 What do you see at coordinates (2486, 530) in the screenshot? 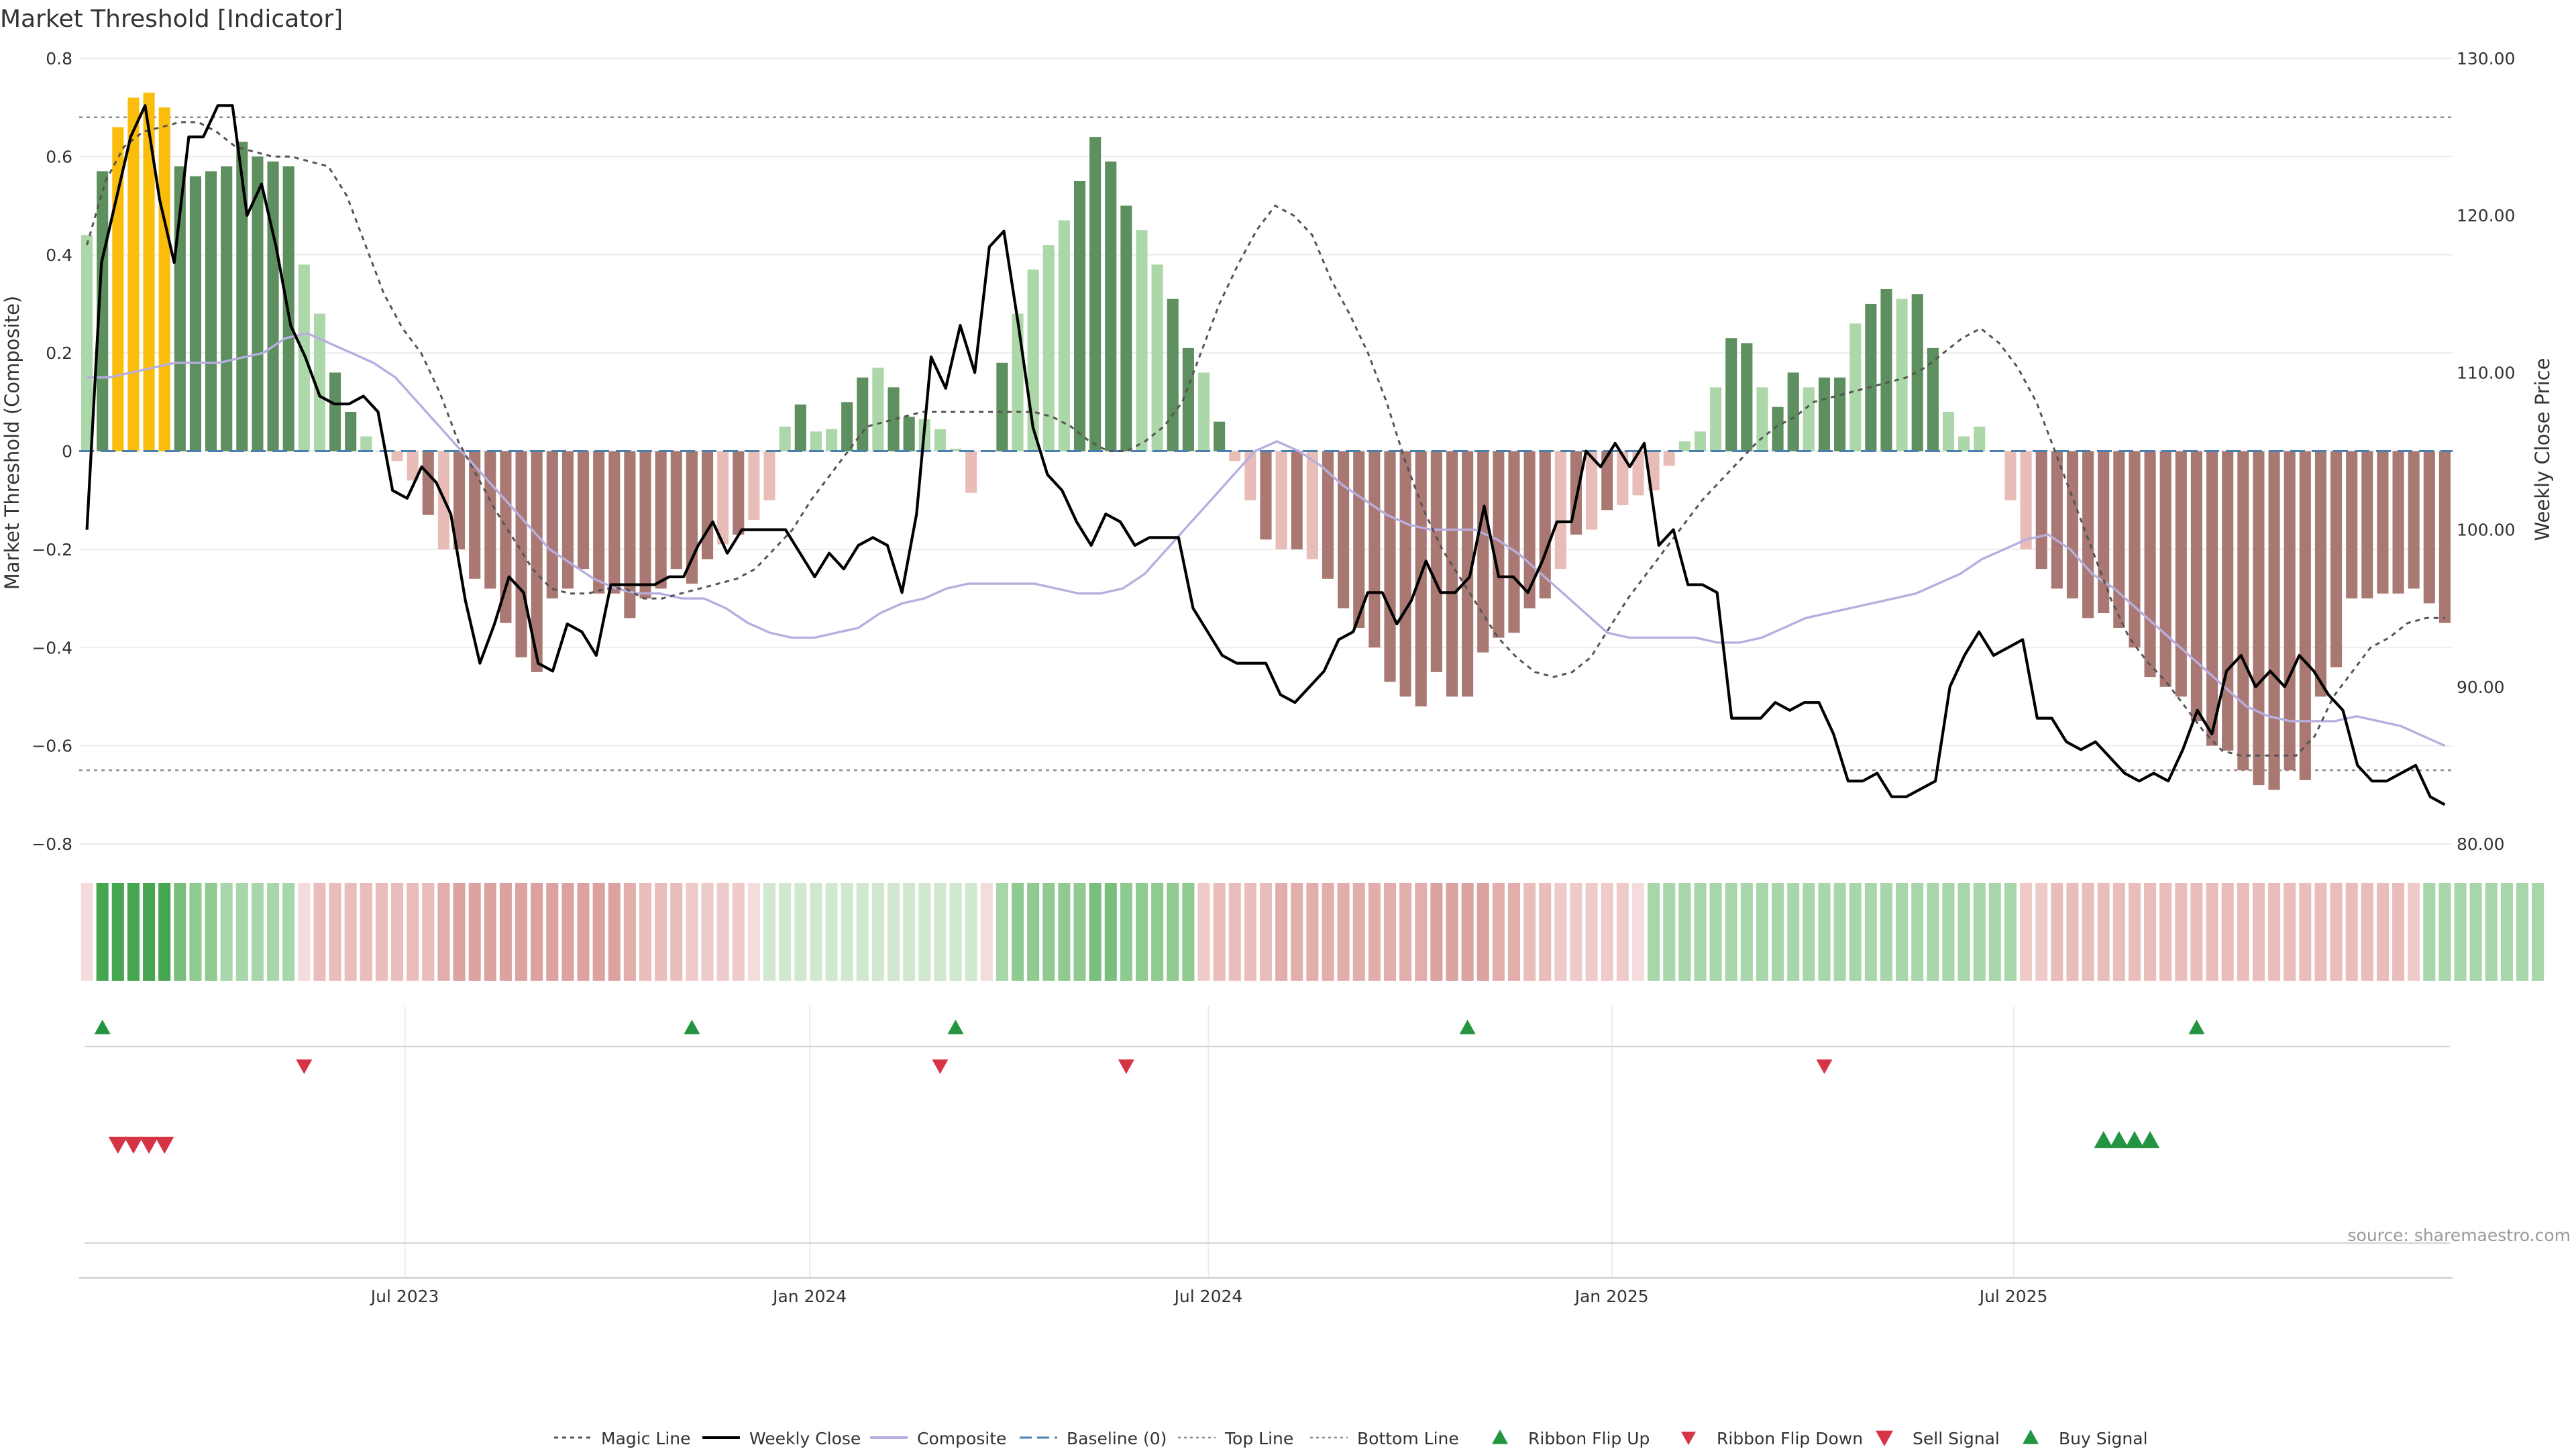
I see `right-tick-label: 100.00` at bounding box center [2486, 530].